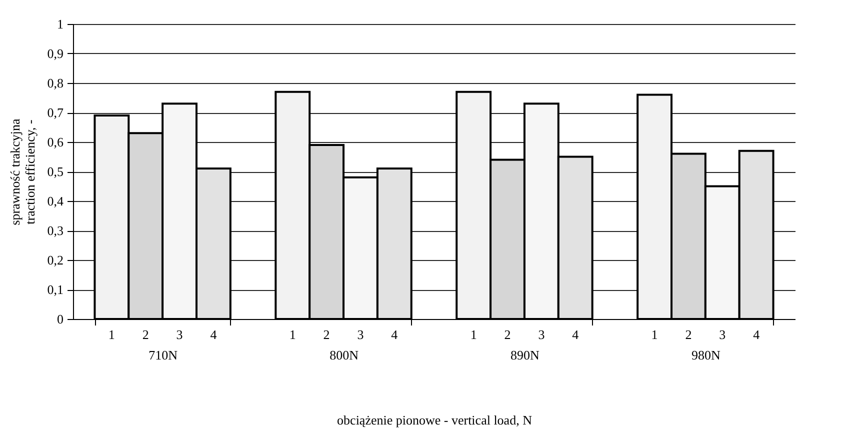  What do you see at coordinates (111, 334) in the screenshot?
I see `series-label: 1` at bounding box center [111, 334].